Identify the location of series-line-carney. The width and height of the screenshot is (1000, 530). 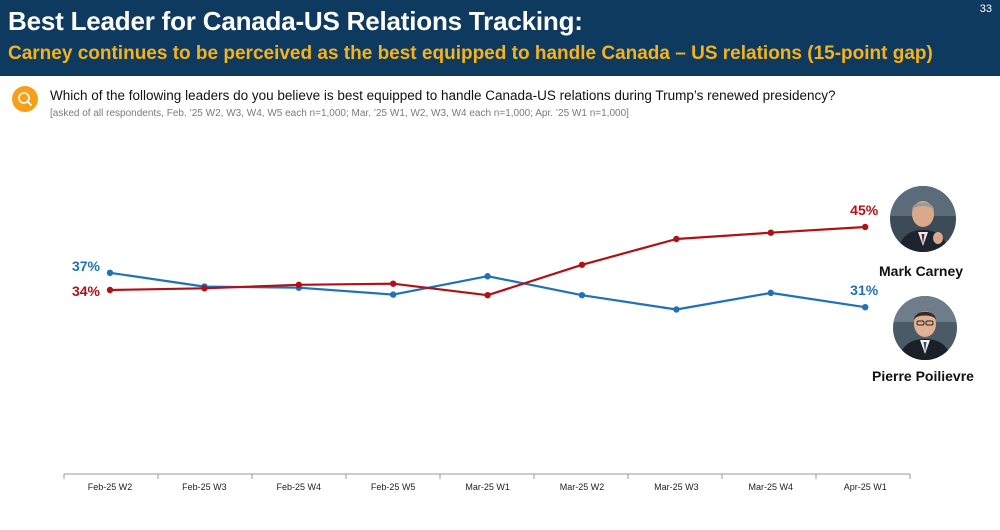
(487, 261).